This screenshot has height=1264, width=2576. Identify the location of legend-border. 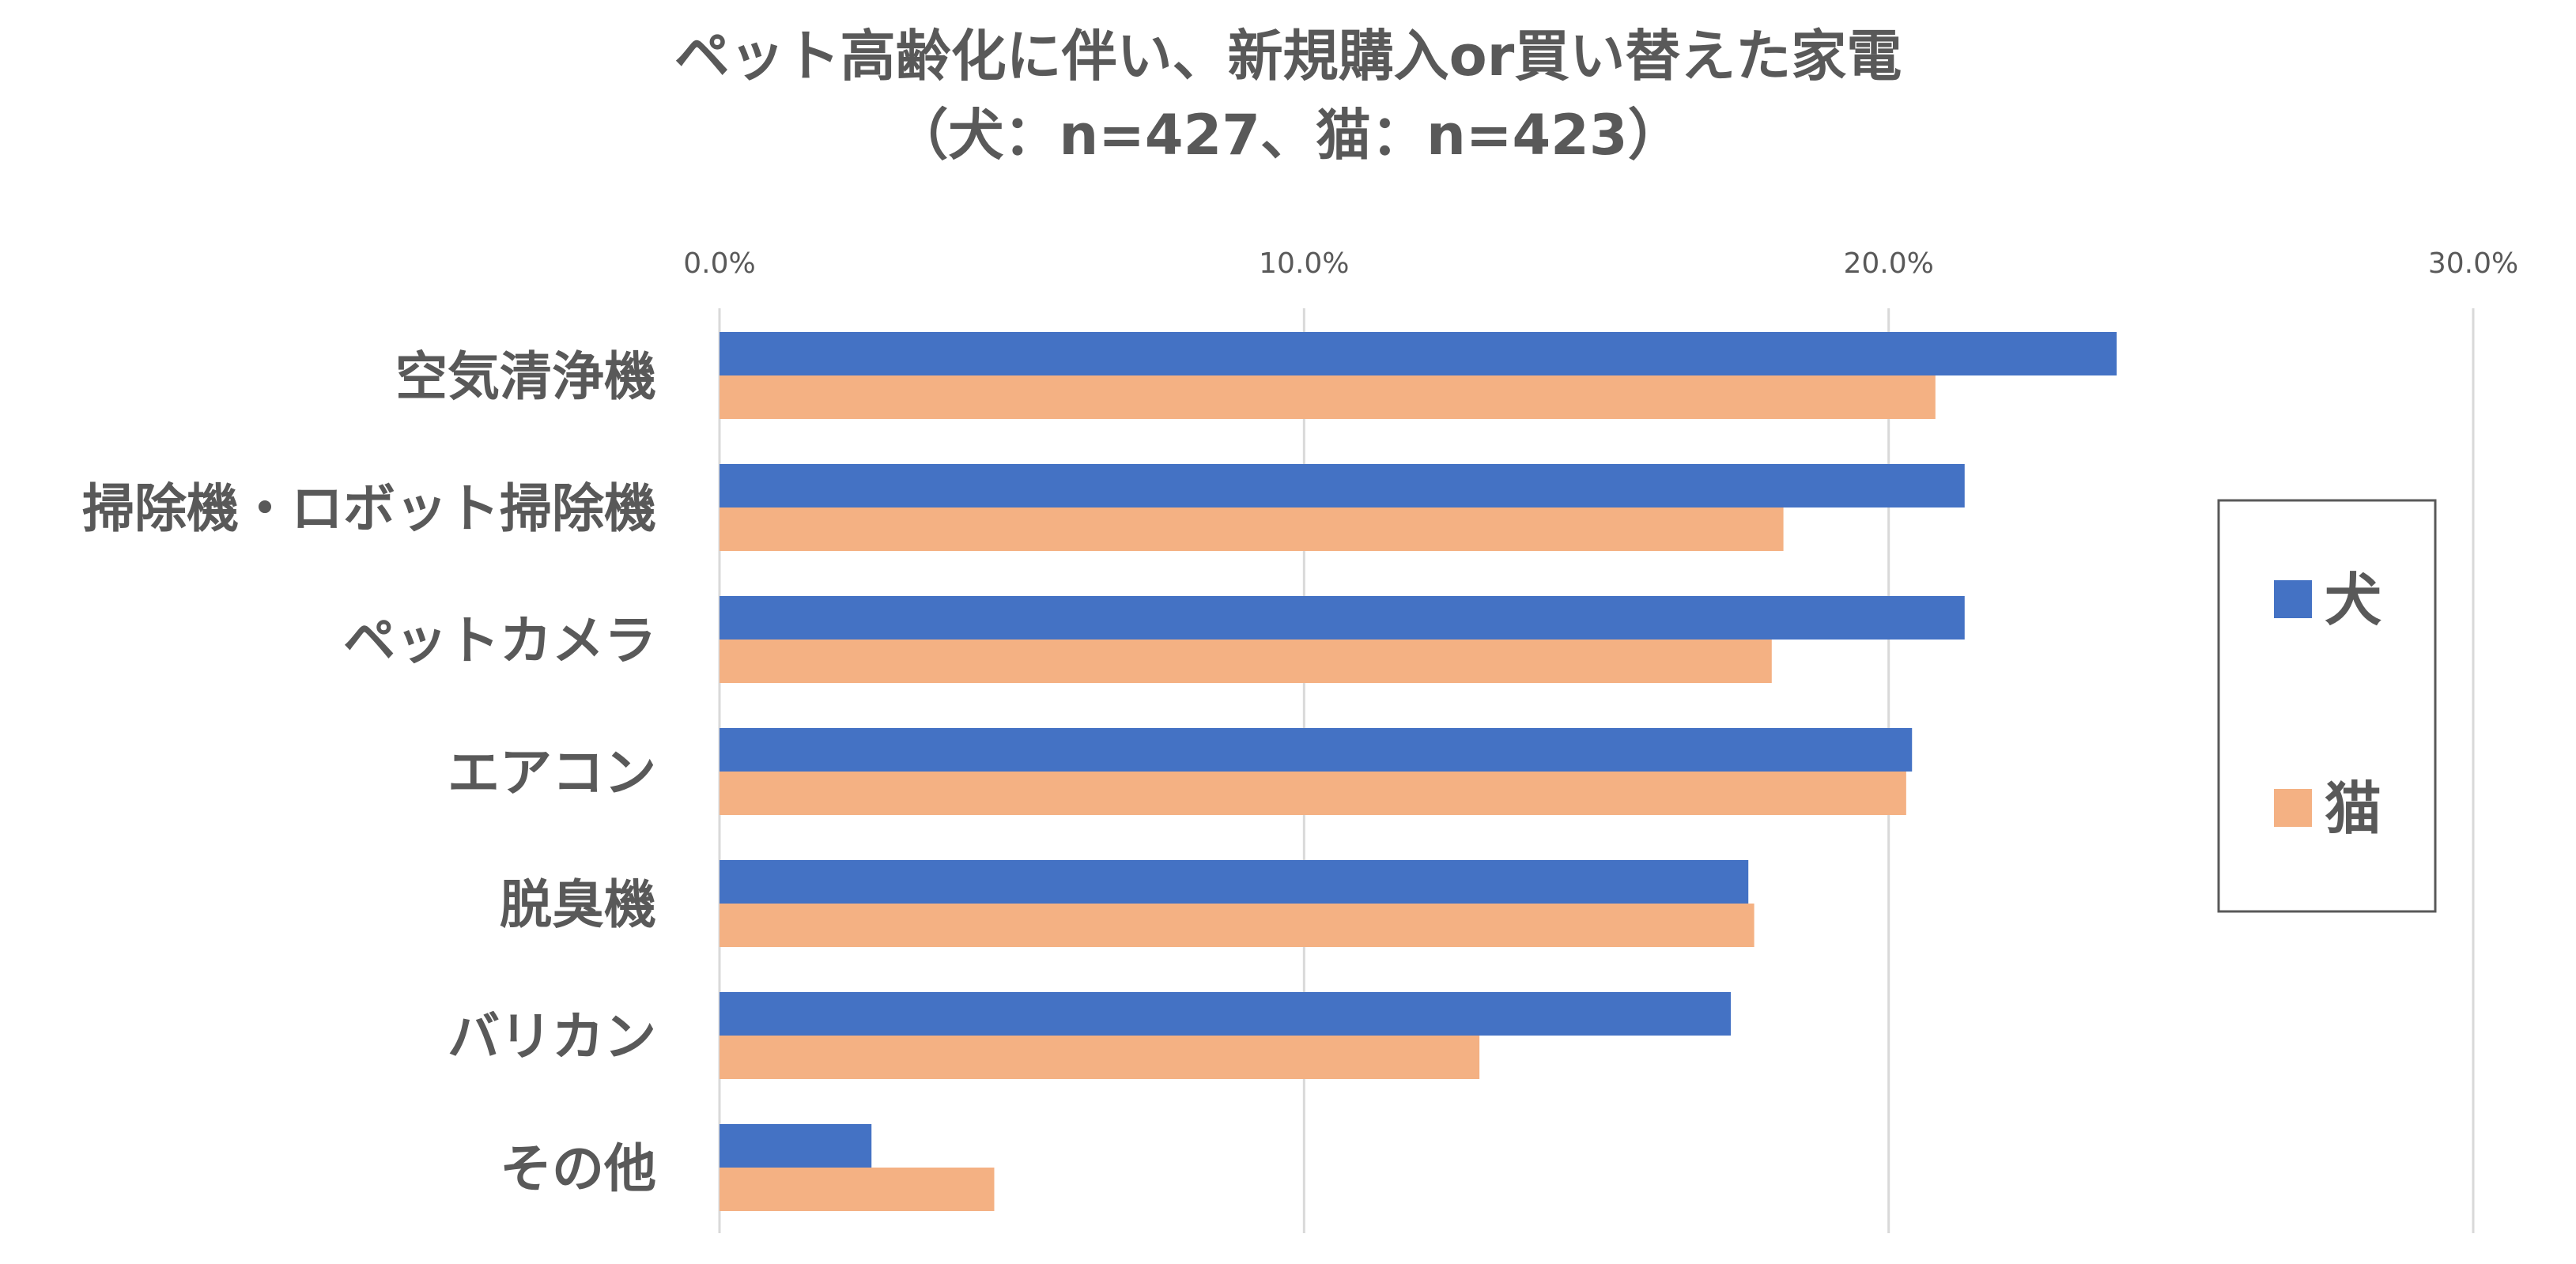
(2327, 706).